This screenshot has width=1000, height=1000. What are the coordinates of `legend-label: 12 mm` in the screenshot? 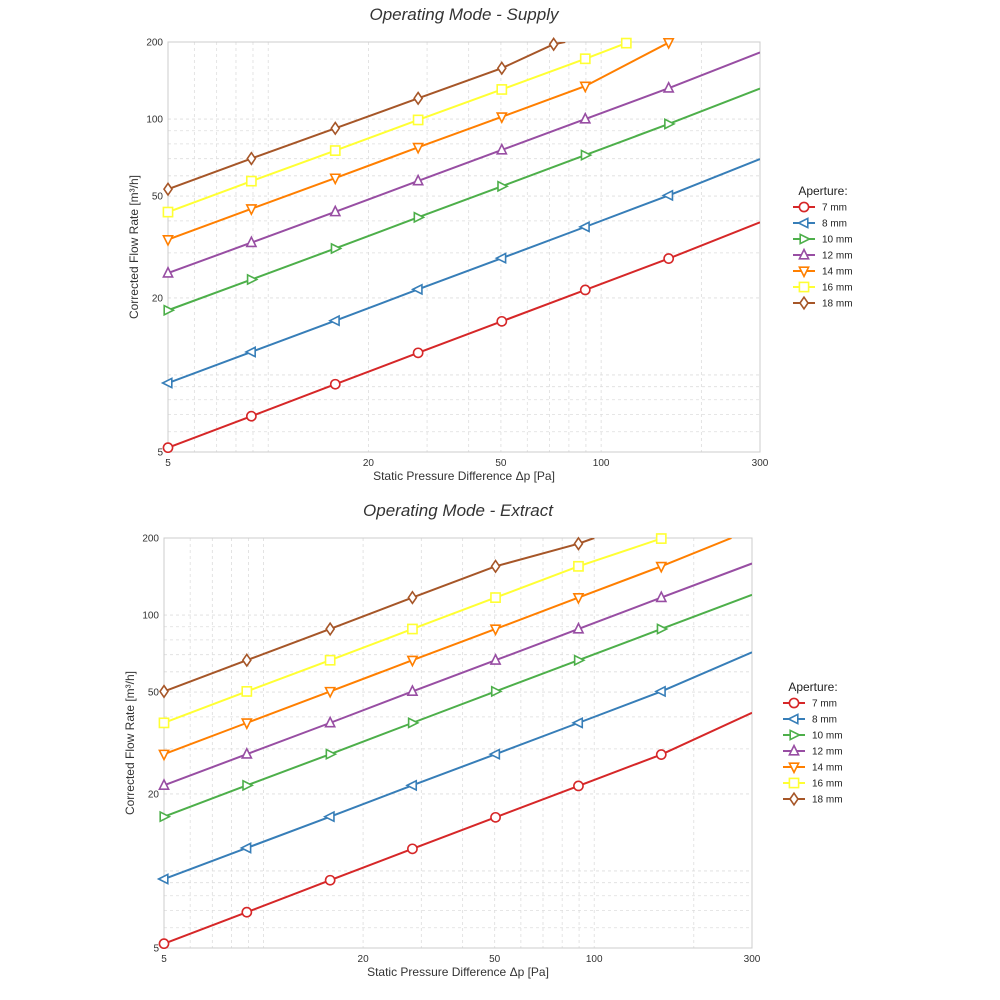 It's located at (827, 752).